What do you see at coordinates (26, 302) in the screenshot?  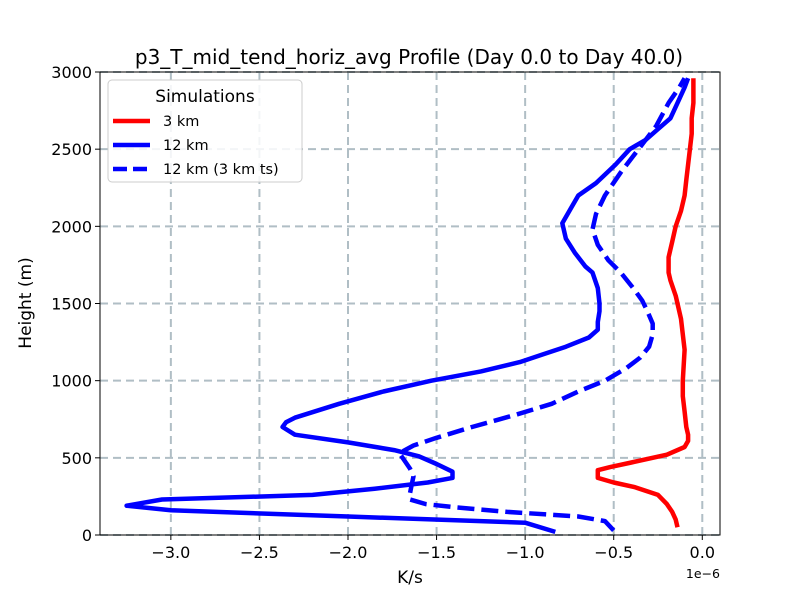 I see `y-axis-label: Height (m)` at bounding box center [26, 302].